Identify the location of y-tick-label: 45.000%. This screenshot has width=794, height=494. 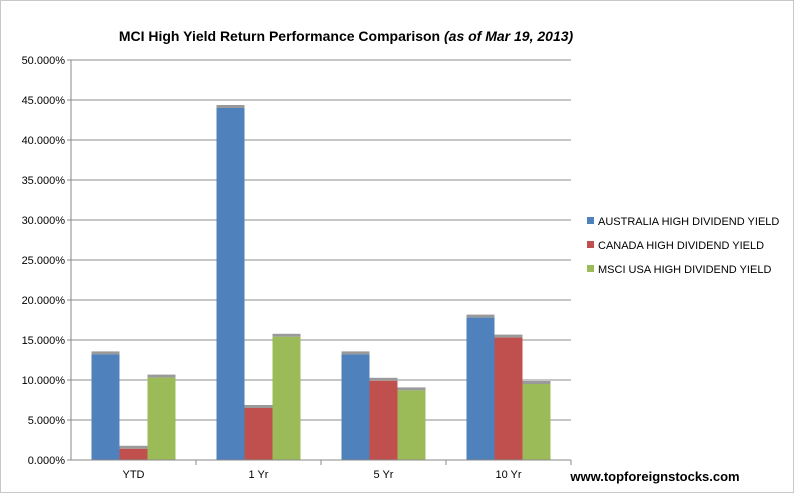
(44, 101).